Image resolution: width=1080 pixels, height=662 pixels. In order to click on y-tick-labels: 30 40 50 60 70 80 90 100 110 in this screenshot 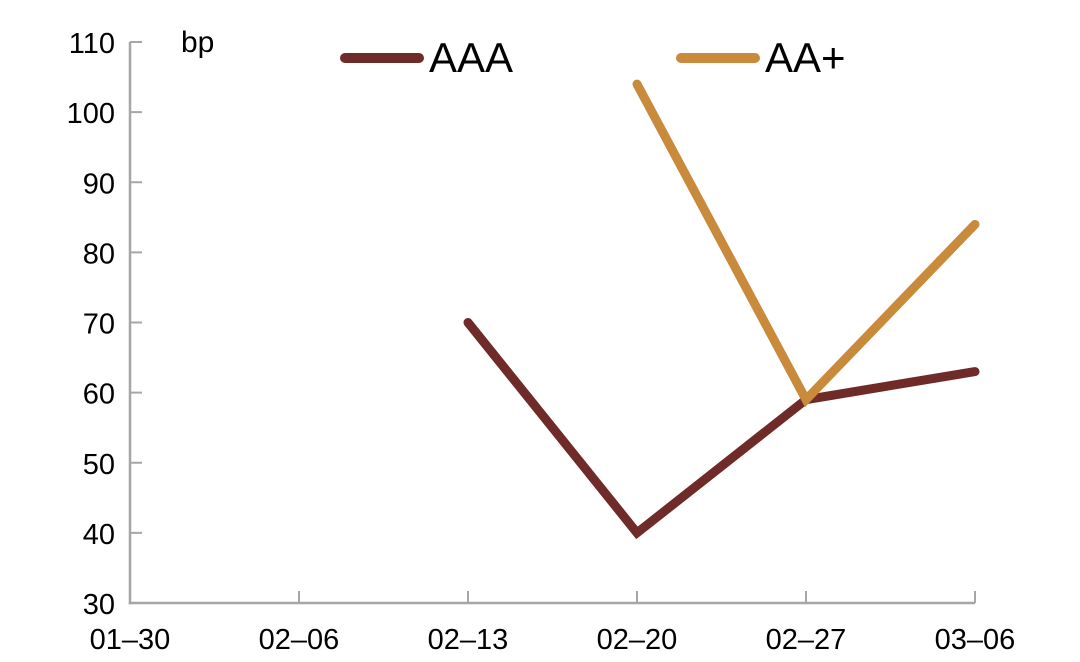, I will do `click(91, 324)`.